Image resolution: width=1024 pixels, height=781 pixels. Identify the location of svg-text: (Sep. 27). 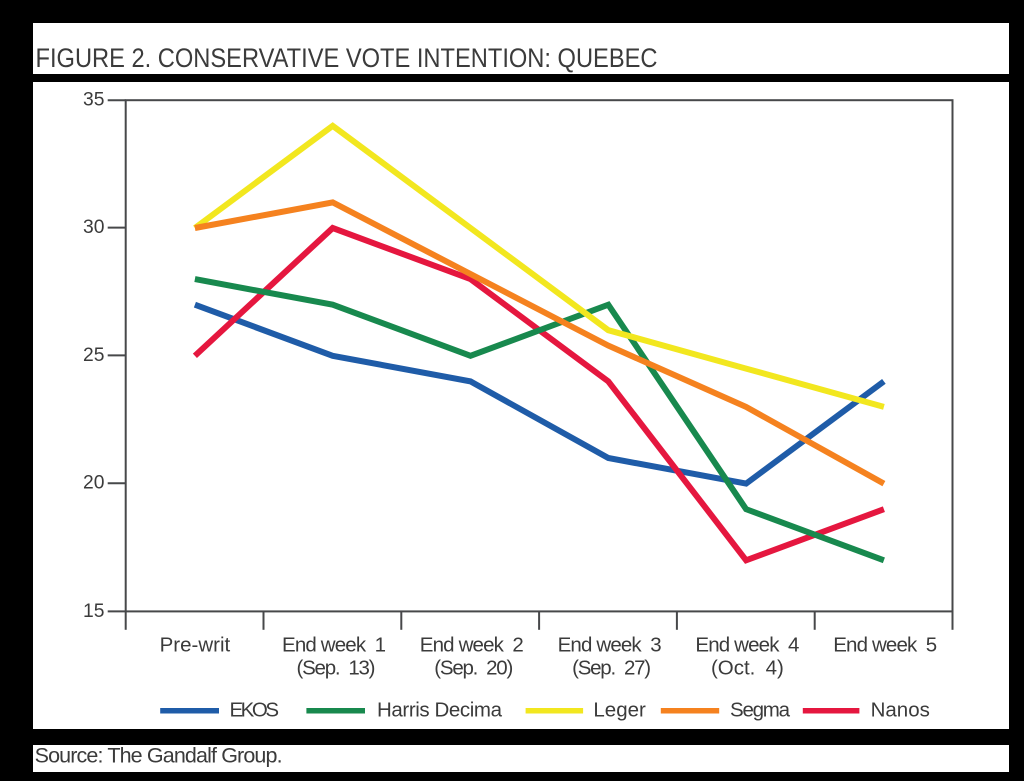
(611, 668).